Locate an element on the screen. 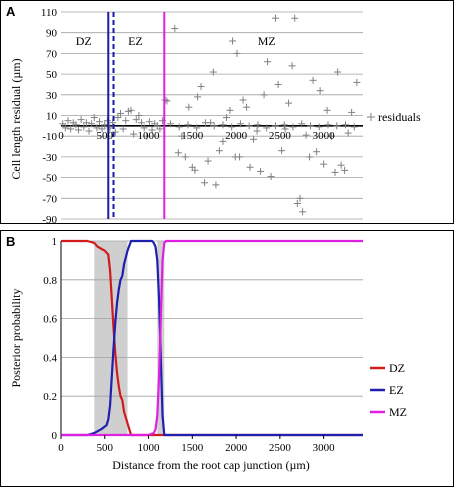  panel-a-legend: residuals is located at coordinates (394, 117).